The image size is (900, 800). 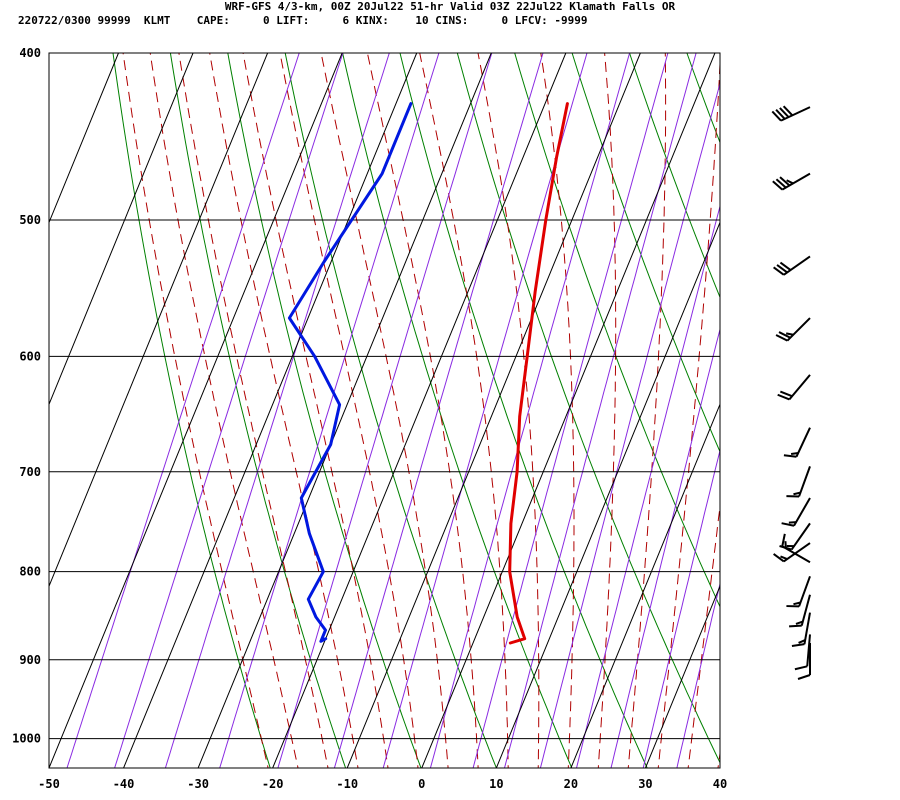 I want to click on y-tick-label: 500, so click(x=30, y=220).